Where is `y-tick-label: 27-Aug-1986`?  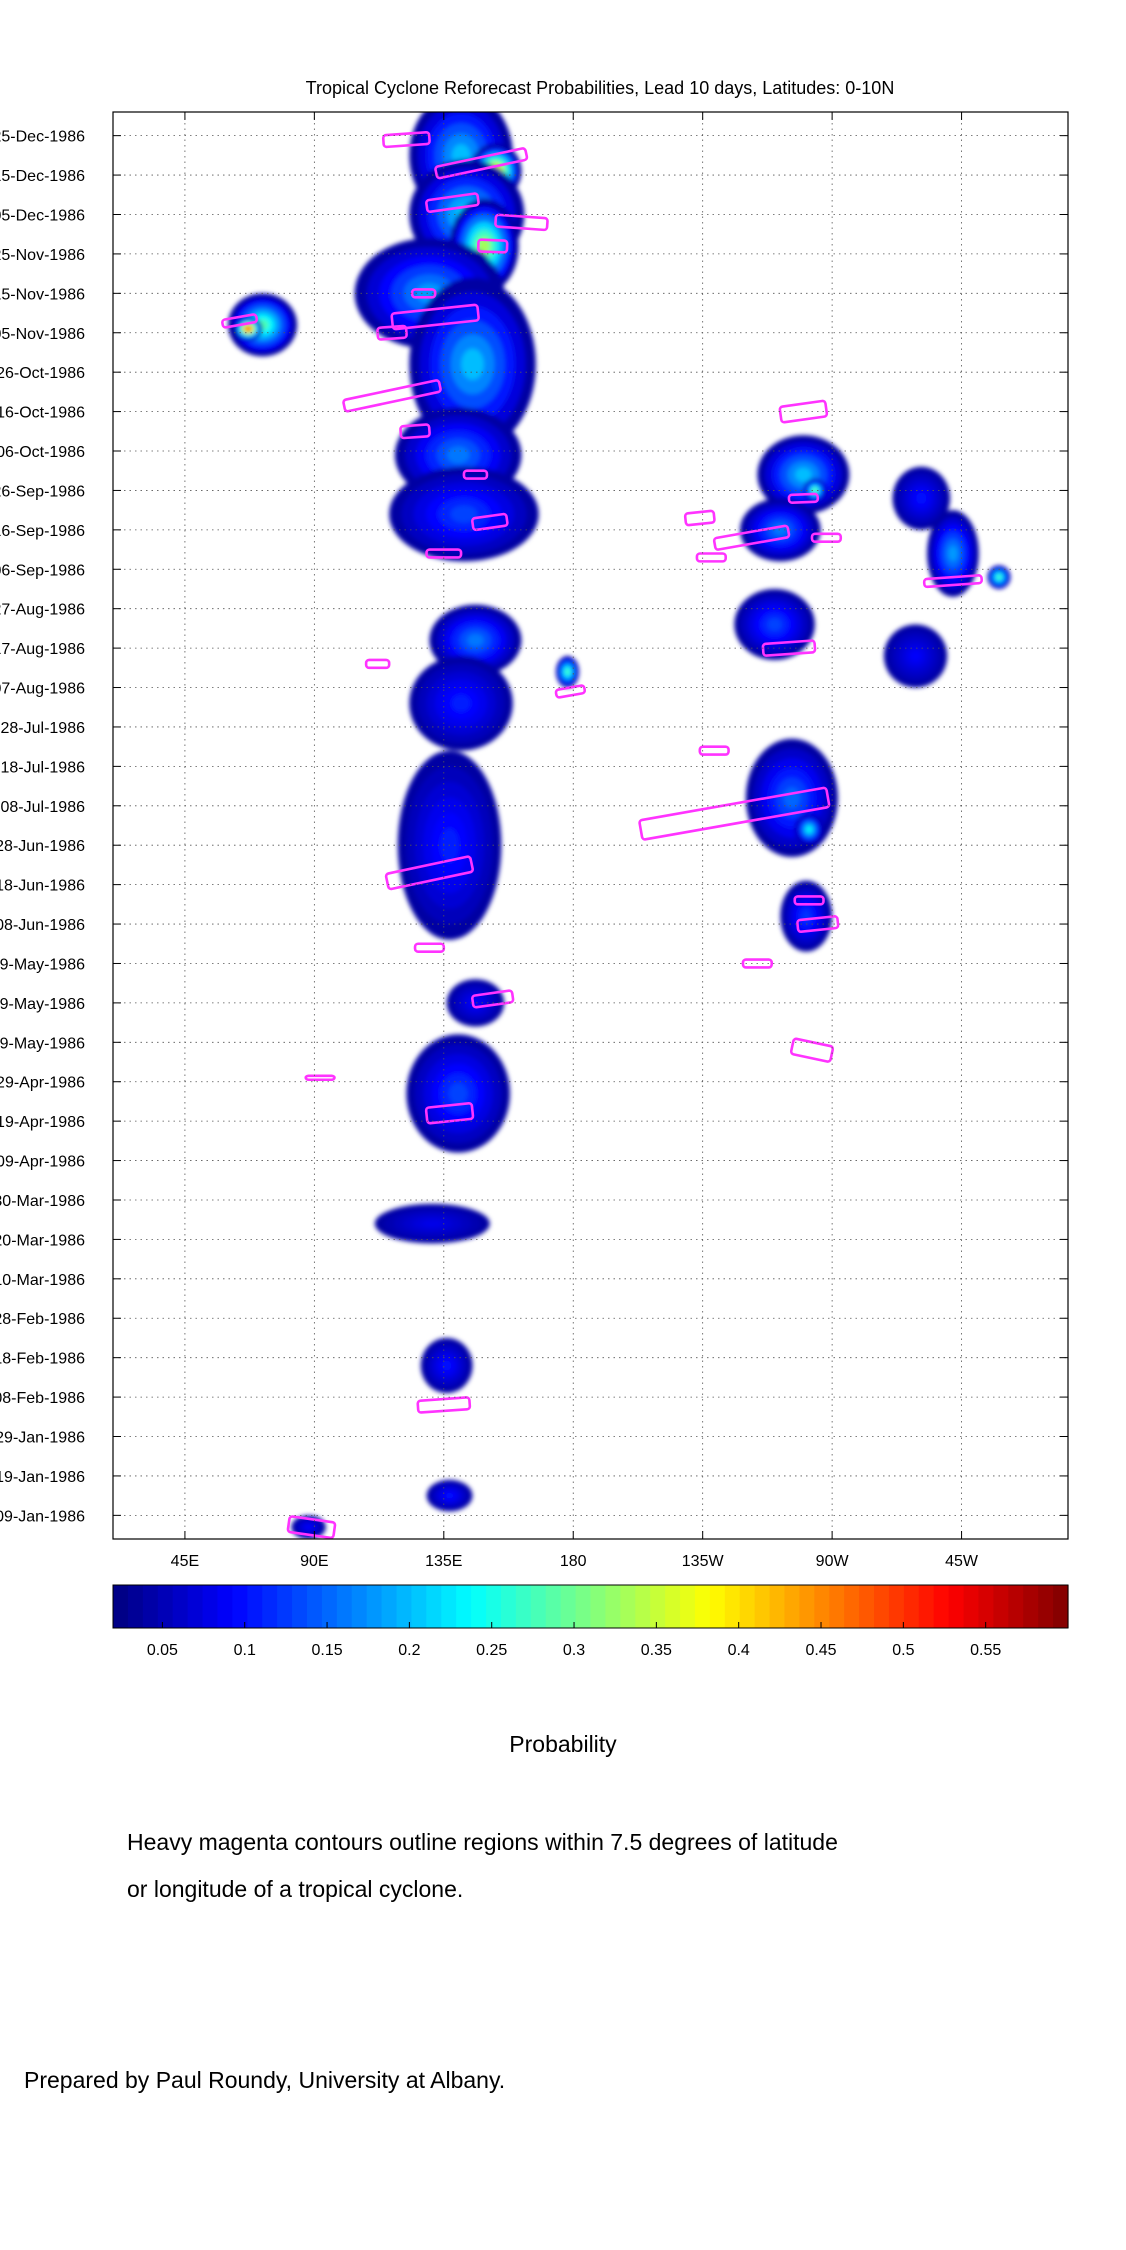 y-tick-label: 27-Aug-1986 is located at coordinates (42, 610).